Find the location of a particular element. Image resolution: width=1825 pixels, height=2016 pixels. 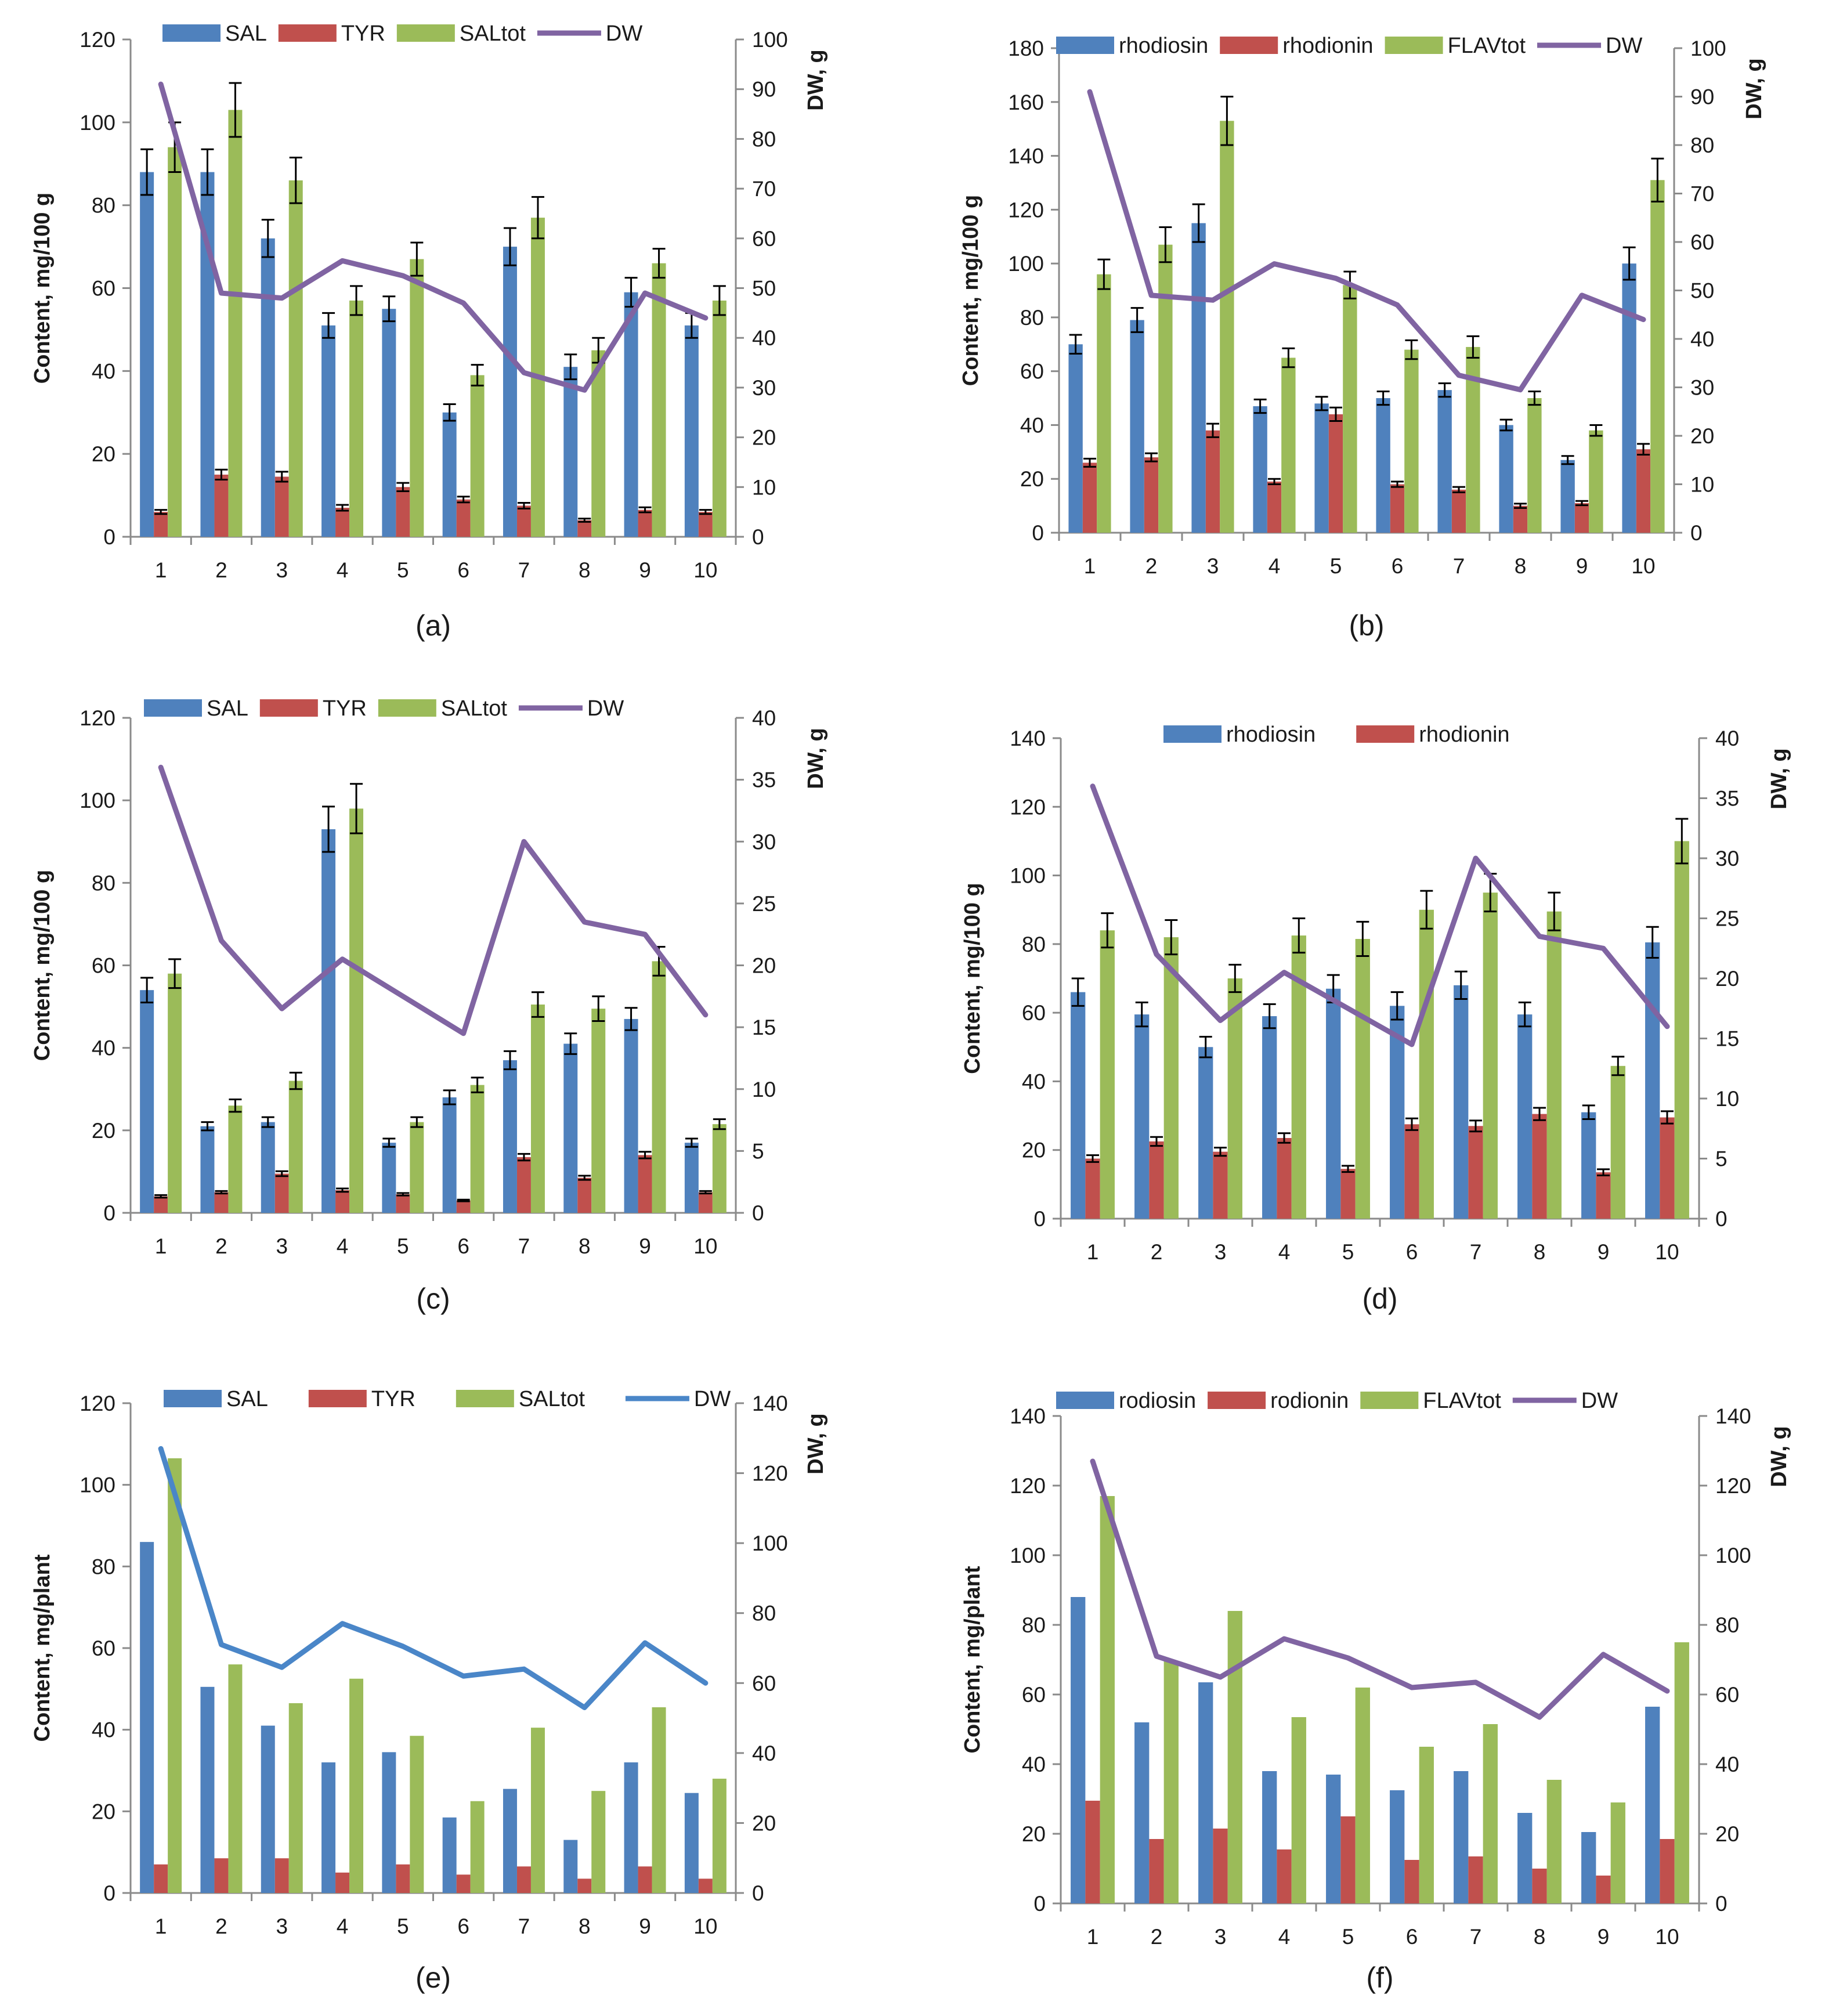

y2-tick-label: 90 is located at coordinates (1702, 97).